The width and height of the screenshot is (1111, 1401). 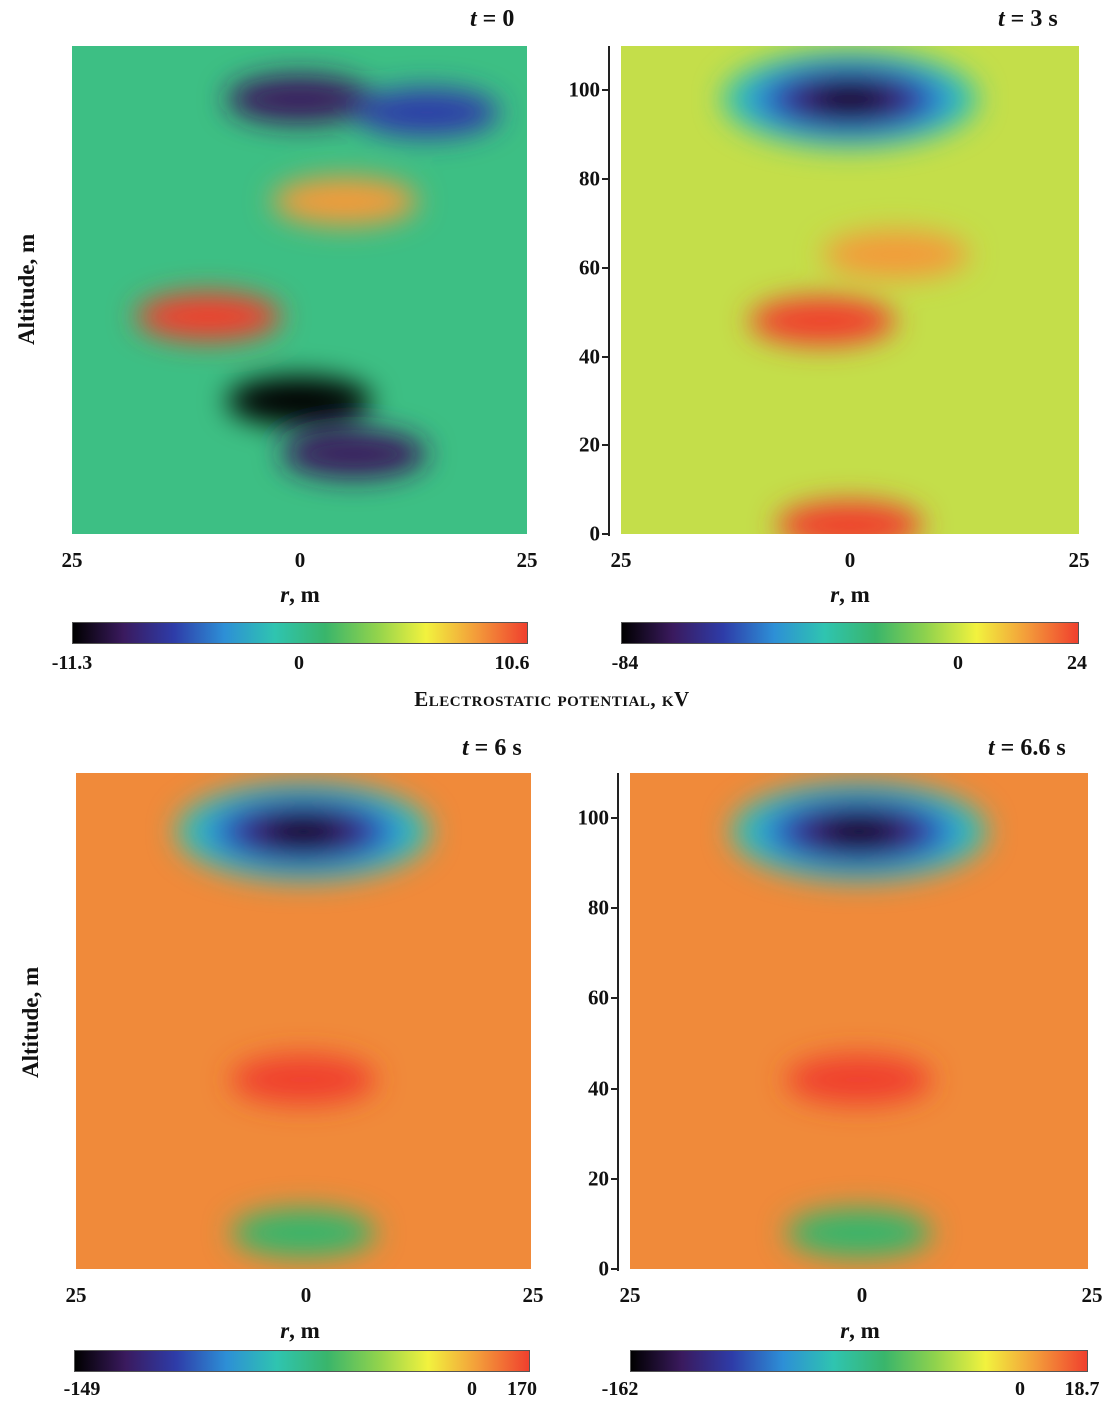 What do you see at coordinates (82, 1389) in the screenshot?
I see `colorbar-min-label: -149` at bounding box center [82, 1389].